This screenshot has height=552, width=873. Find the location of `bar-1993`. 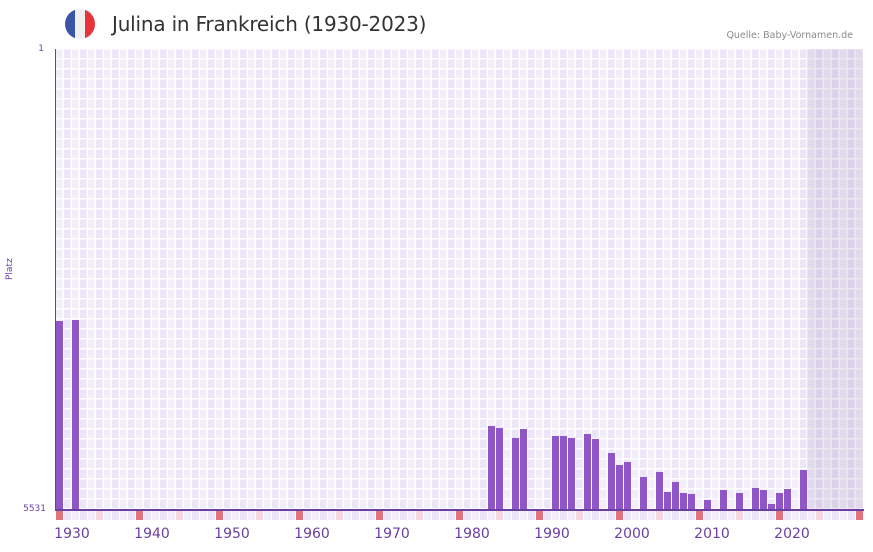

bar-1993 is located at coordinates (563, 472).